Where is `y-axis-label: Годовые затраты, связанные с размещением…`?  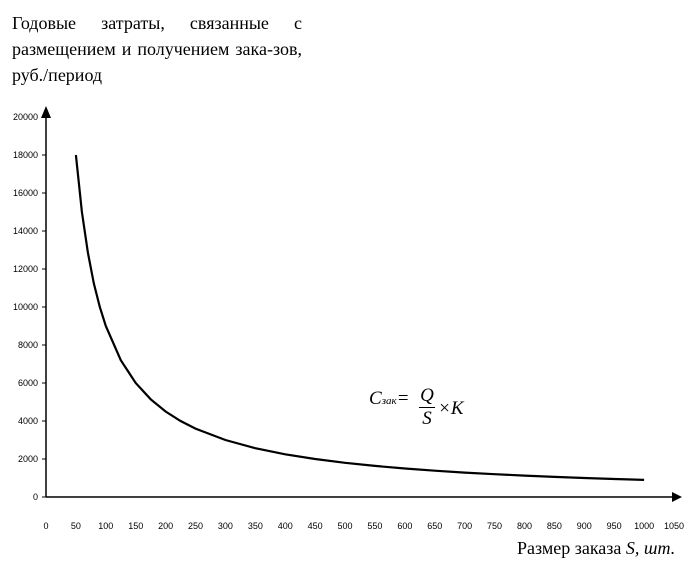
y-axis-label: Годовые затраты, связанные с размещением… is located at coordinates (157, 49).